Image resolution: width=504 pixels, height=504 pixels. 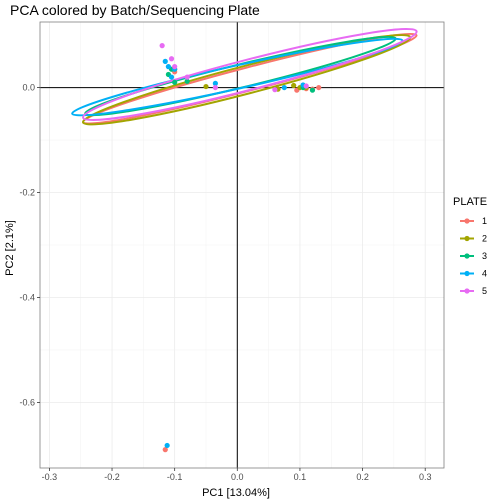 What do you see at coordinates (50, 477) in the screenshot?
I see `x-tick-label: -0.3` at bounding box center [50, 477].